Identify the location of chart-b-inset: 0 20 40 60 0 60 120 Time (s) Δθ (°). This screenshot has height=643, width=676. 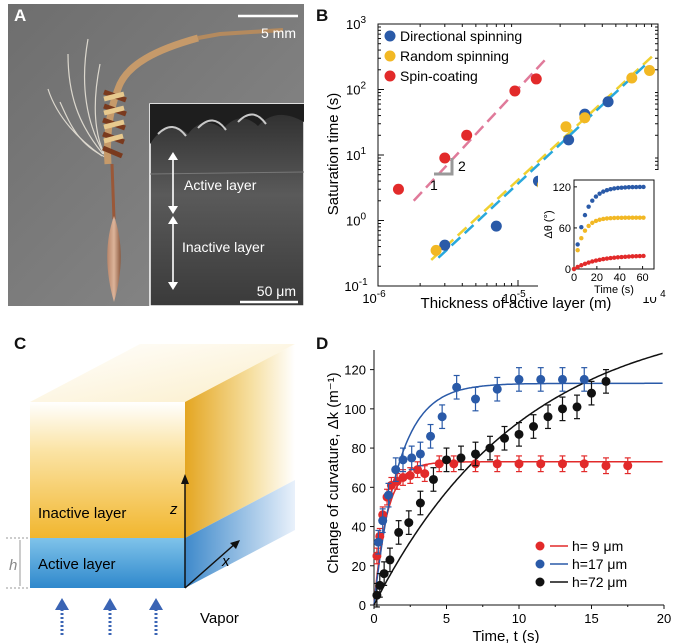
(599, 233).